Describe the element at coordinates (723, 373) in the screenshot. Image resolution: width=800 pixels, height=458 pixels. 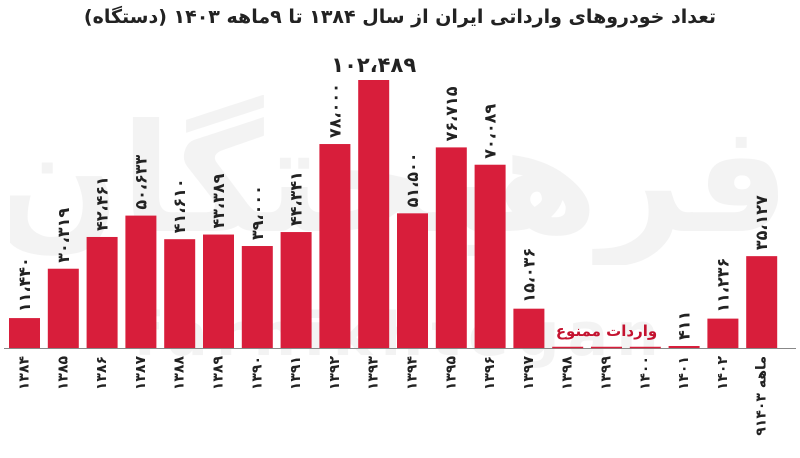
I see `category-label: ۱۴۰۲` at that location.